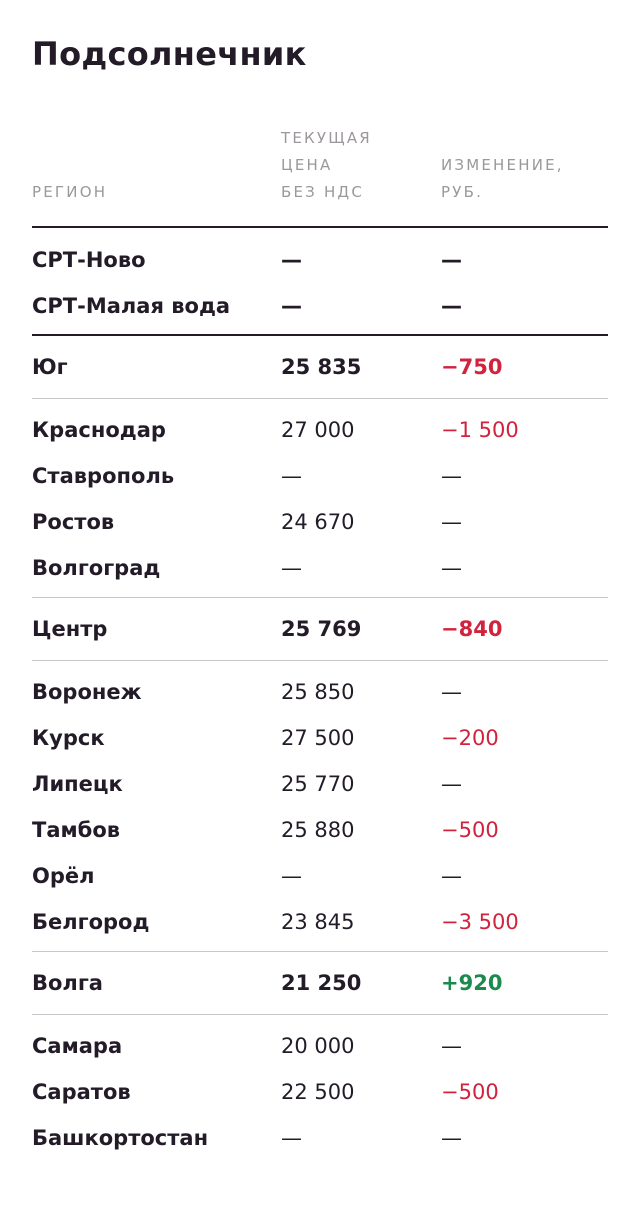  I want to click on price-value: 22 500, so click(318, 1092).